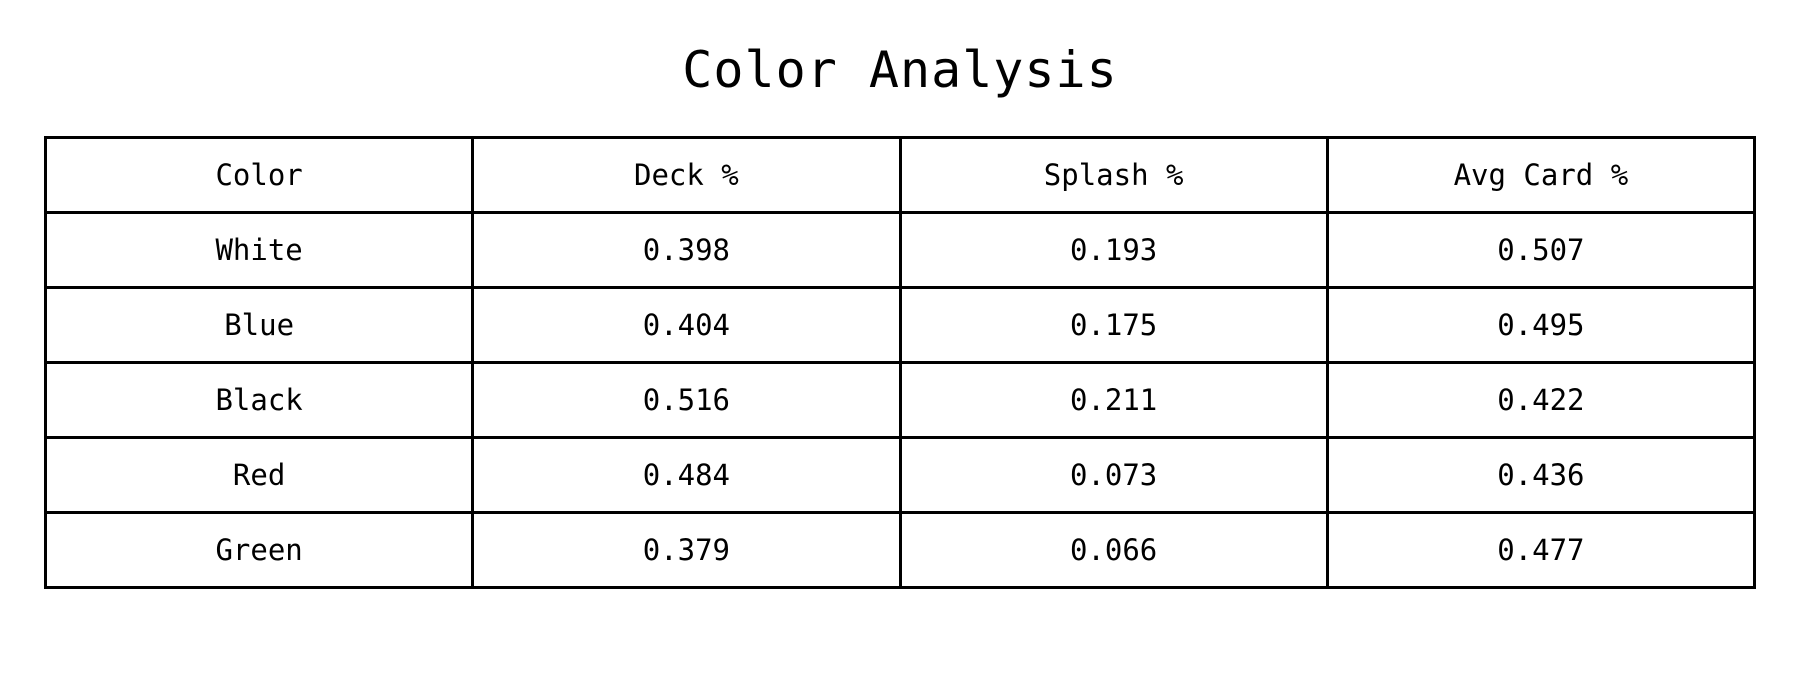 The height and width of the screenshot is (675, 1800). What do you see at coordinates (259, 475) in the screenshot?
I see `cell-color: Red` at bounding box center [259, 475].